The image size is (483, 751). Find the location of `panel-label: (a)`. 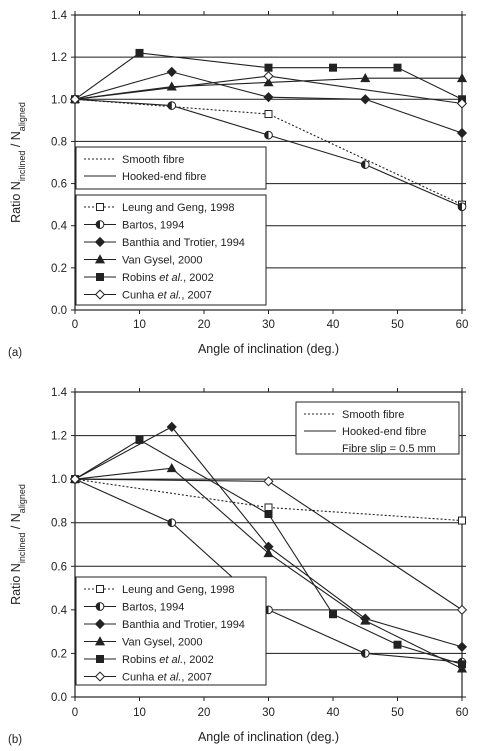

panel-label: (a) is located at coordinates (15, 353).